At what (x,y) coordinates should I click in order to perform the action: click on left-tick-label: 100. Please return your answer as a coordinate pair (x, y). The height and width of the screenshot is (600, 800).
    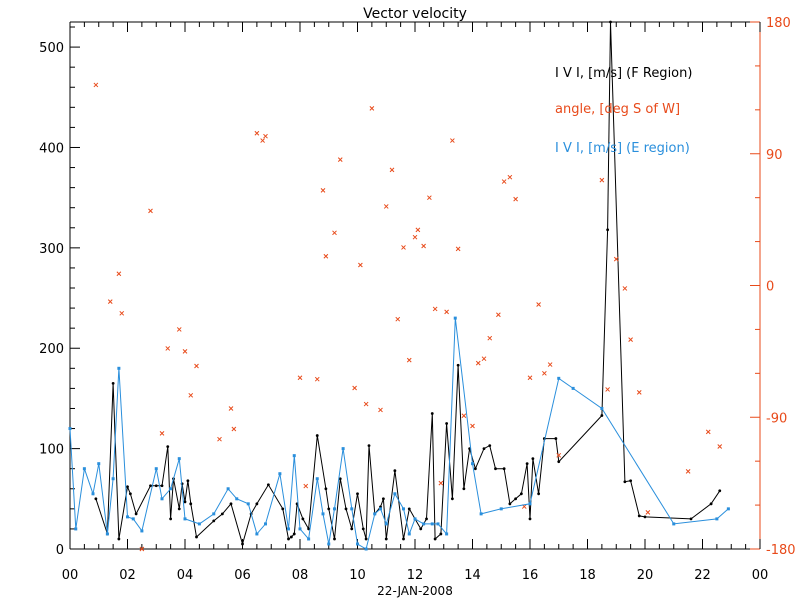
    Looking at the image, I should click on (51, 450).